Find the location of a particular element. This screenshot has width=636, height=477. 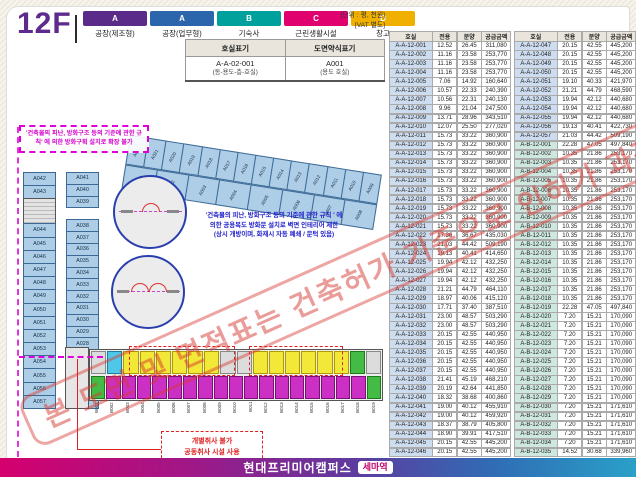

plan-room-label-B018: B018 is located at coordinates (358, 407).